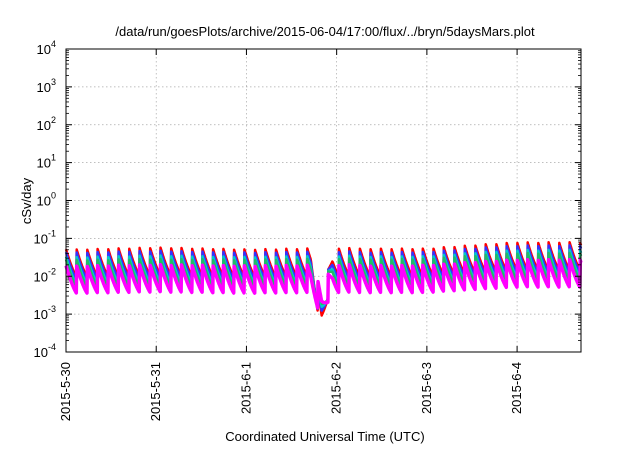 The width and height of the screenshot is (640, 453). What do you see at coordinates (26, 200) in the screenshot?
I see `y-axis-label: cSv/day` at bounding box center [26, 200].